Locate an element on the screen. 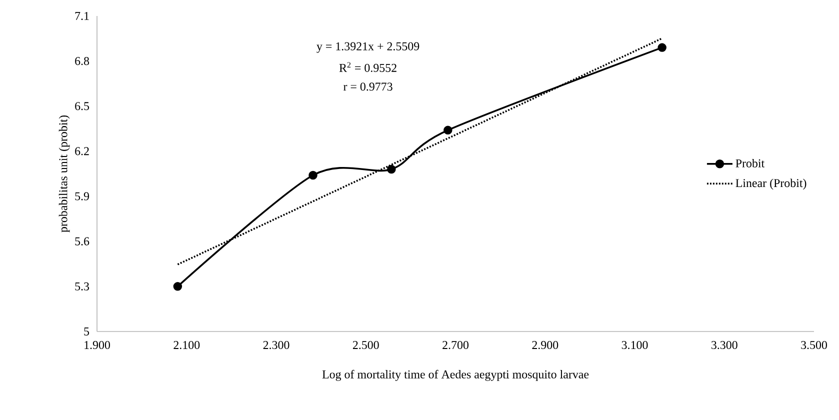 This screenshot has height=420, width=839. y-tick-label: 5.6 is located at coordinates (82, 241).